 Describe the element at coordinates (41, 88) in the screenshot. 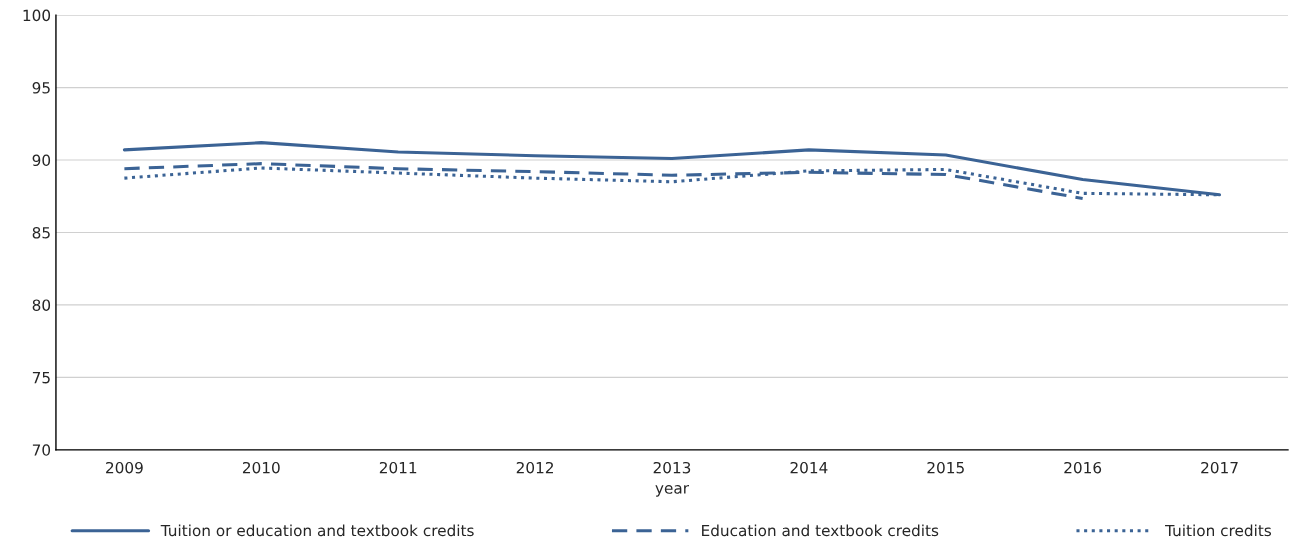

I see `y-tick-label: 95` at that location.